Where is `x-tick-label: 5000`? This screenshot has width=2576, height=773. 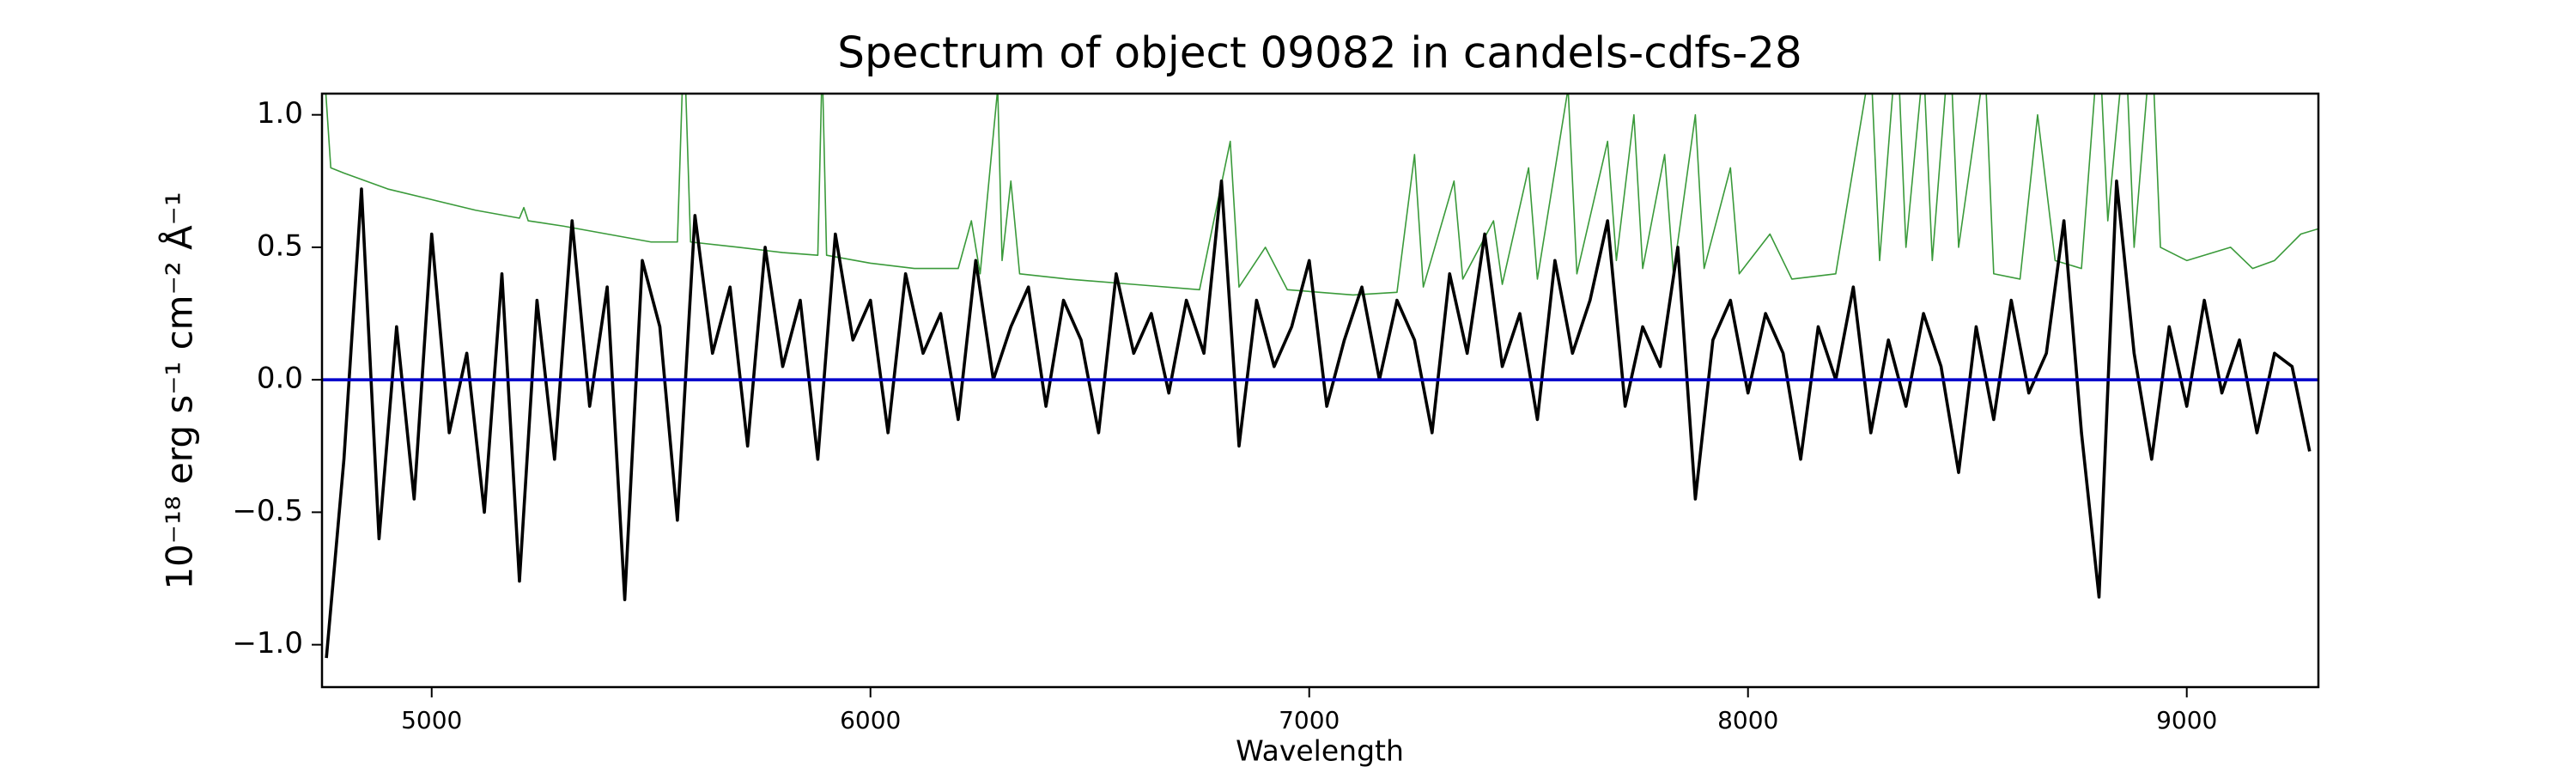 x-tick-label: 5000 is located at coordinates (431, 720).